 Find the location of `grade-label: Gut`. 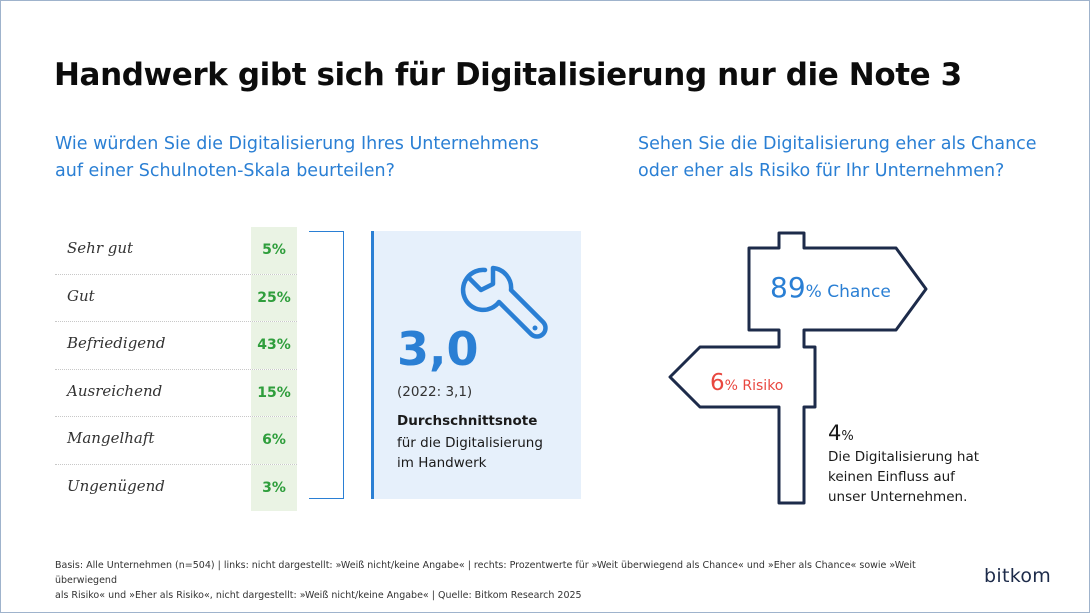

grade-label: Gut is located at coordinates (81, 295).